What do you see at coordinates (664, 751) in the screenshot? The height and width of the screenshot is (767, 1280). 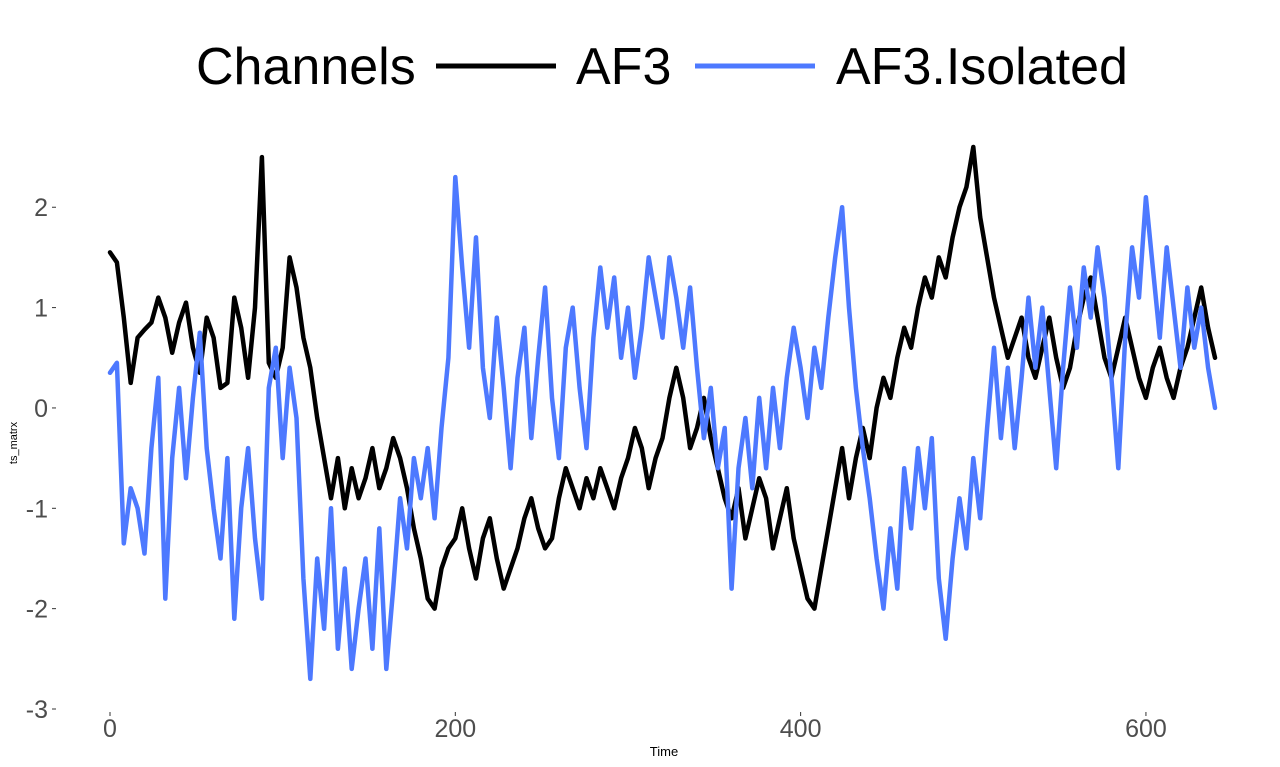 I see `x-axis-title: Time` at bounding box center [664, 751].